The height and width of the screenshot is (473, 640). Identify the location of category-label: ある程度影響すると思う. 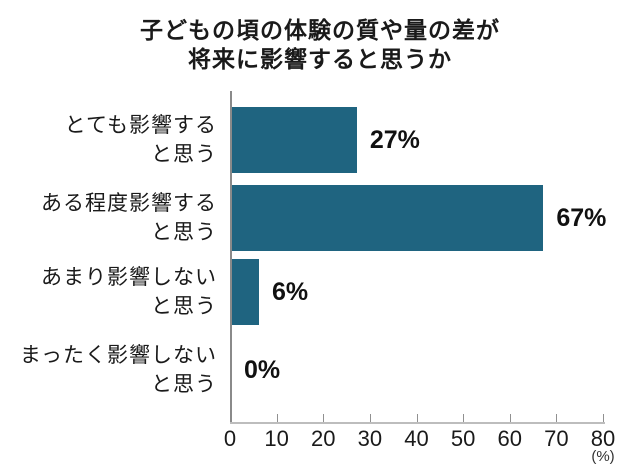
(108, 218).